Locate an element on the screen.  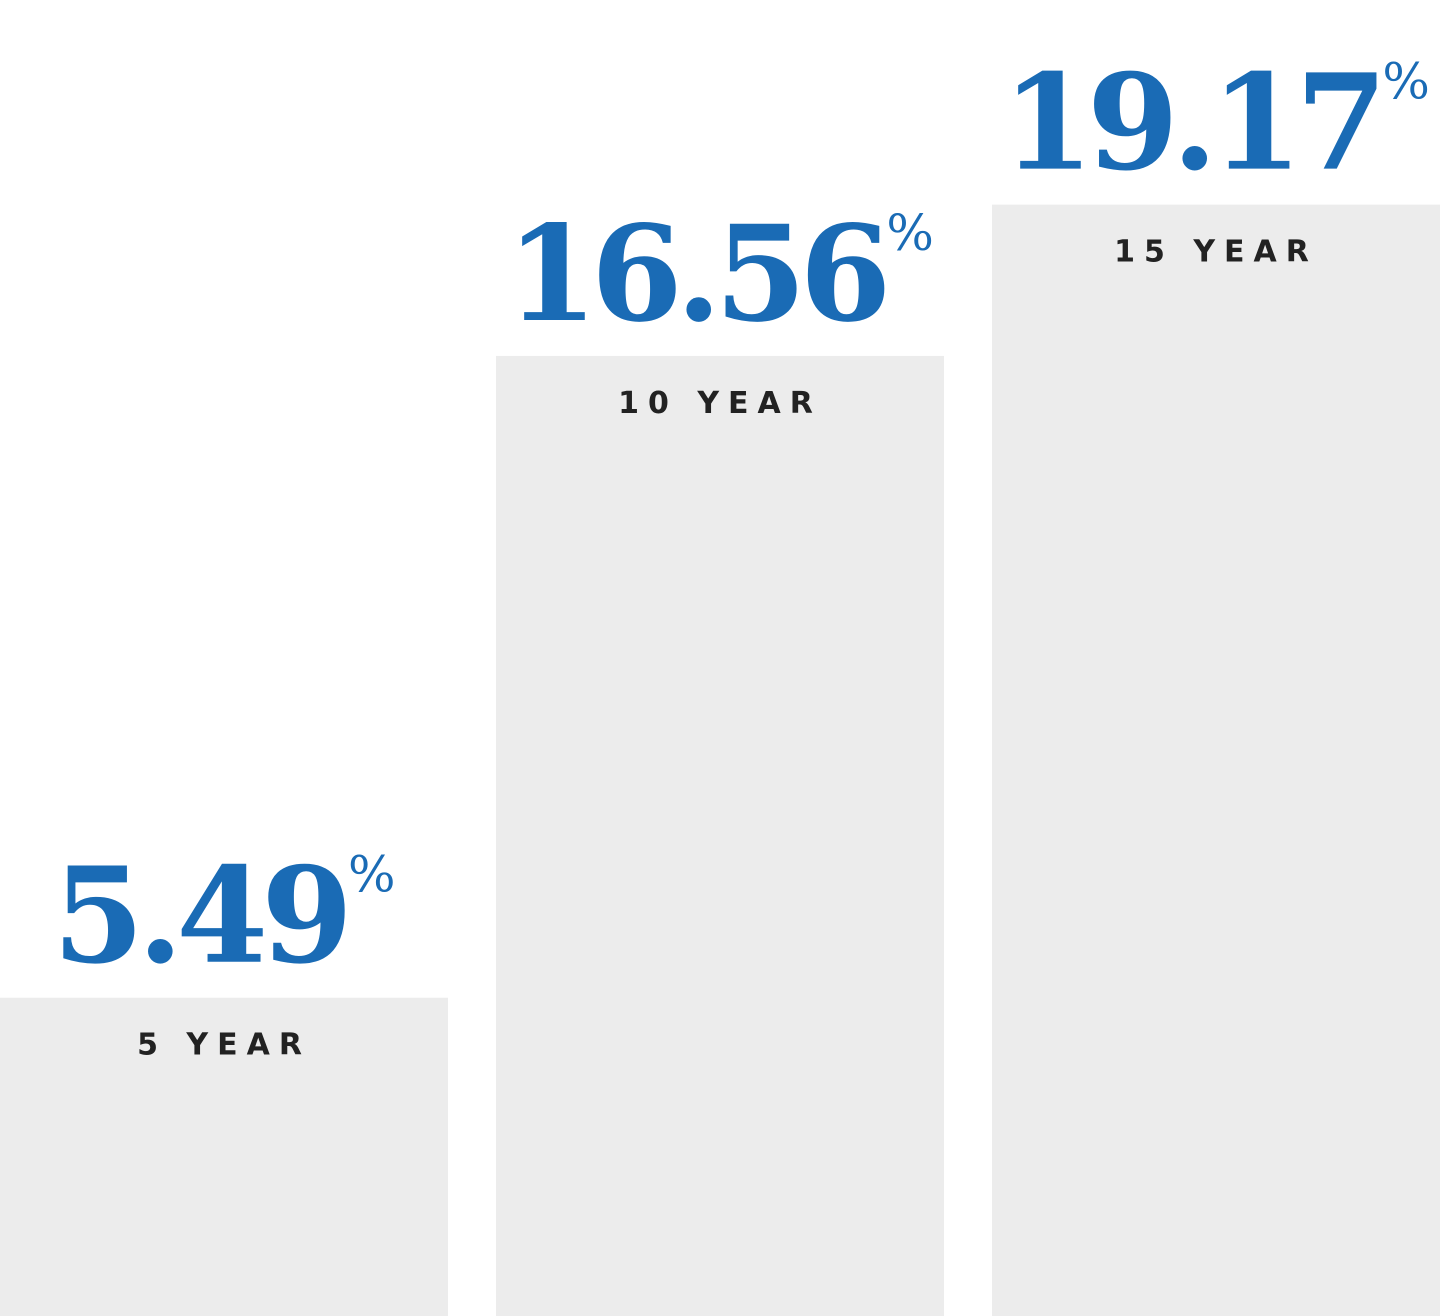
value-label-2: 16.56% is located at coordinates (720, 274).